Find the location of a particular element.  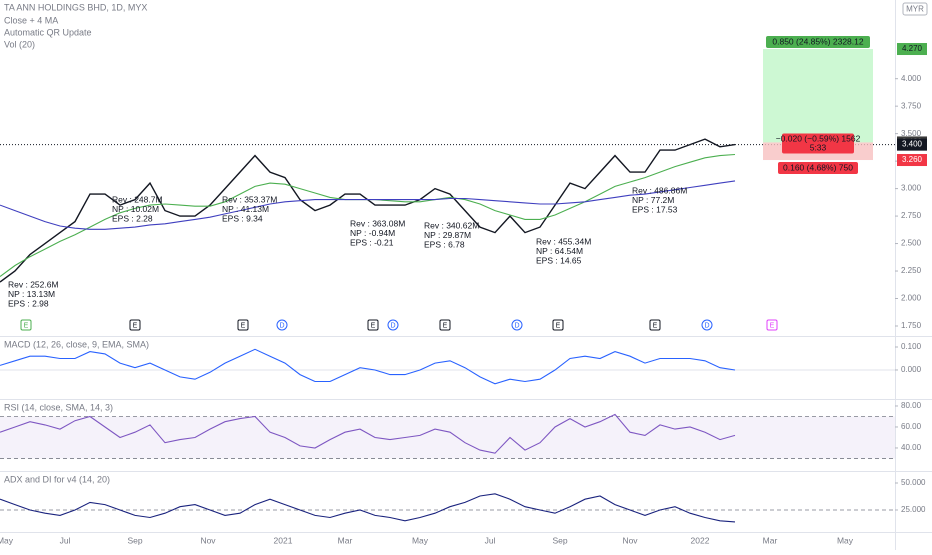

stop-price-label: 3.260 is located at coordinates (912, 159).